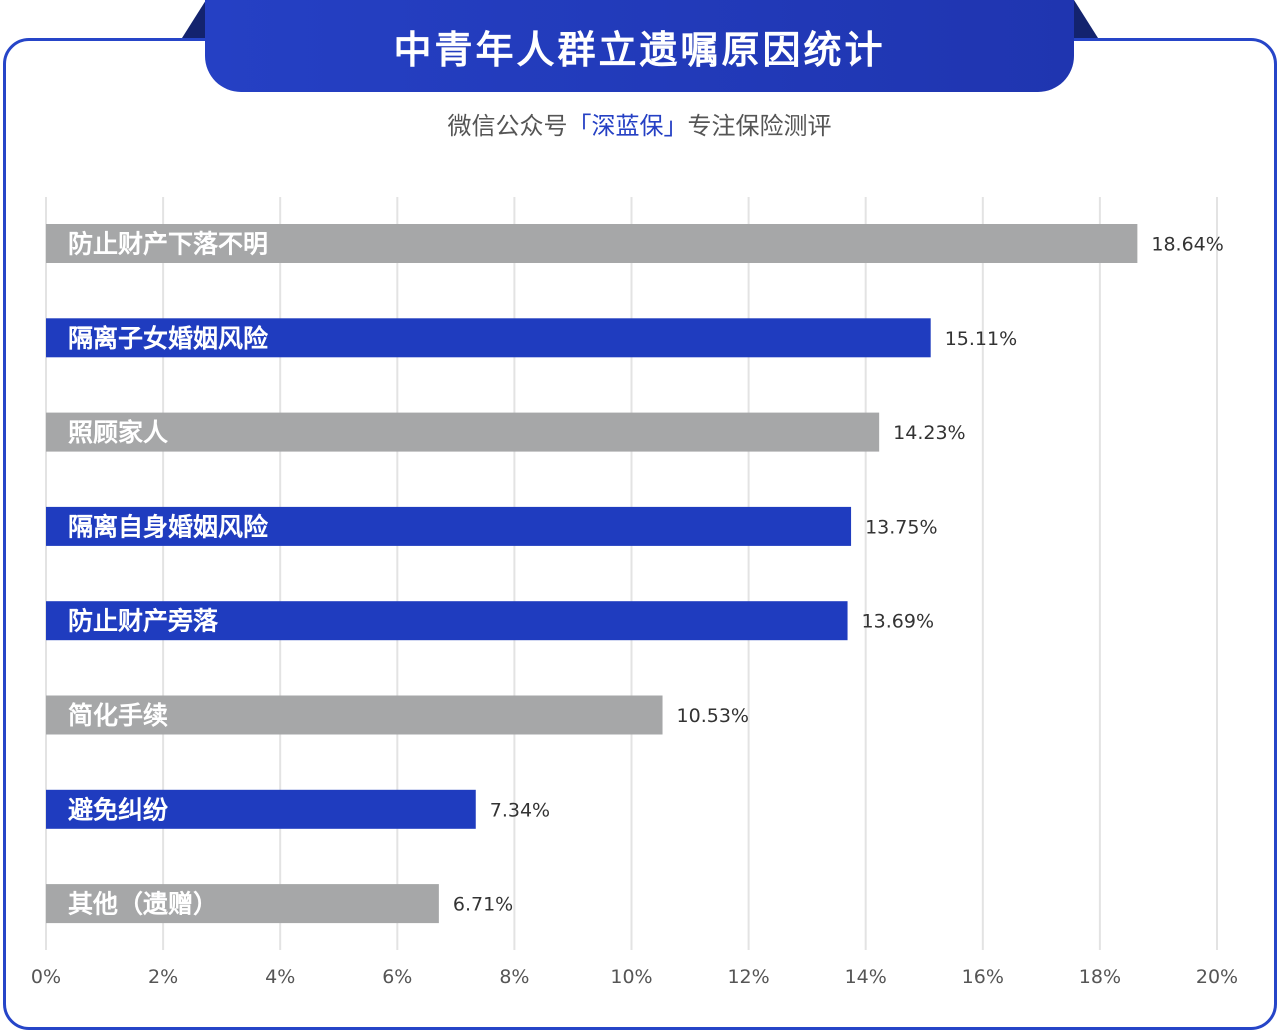 This screenshot has width=1279, height=1035. What do you see at coordinates (118, 809) in the screenshot?
I see `category-label: 避免纠纷` at bounding box center [118, 809].